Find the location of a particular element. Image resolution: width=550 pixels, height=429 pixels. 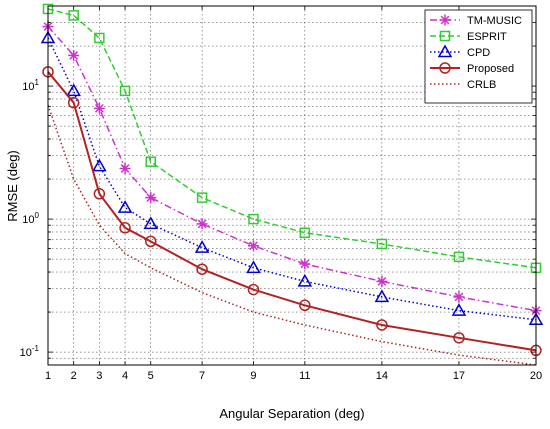

y-tick-labels: 10⁻¹ 10⁰ 10¹ is located at coordinates (30, 218).